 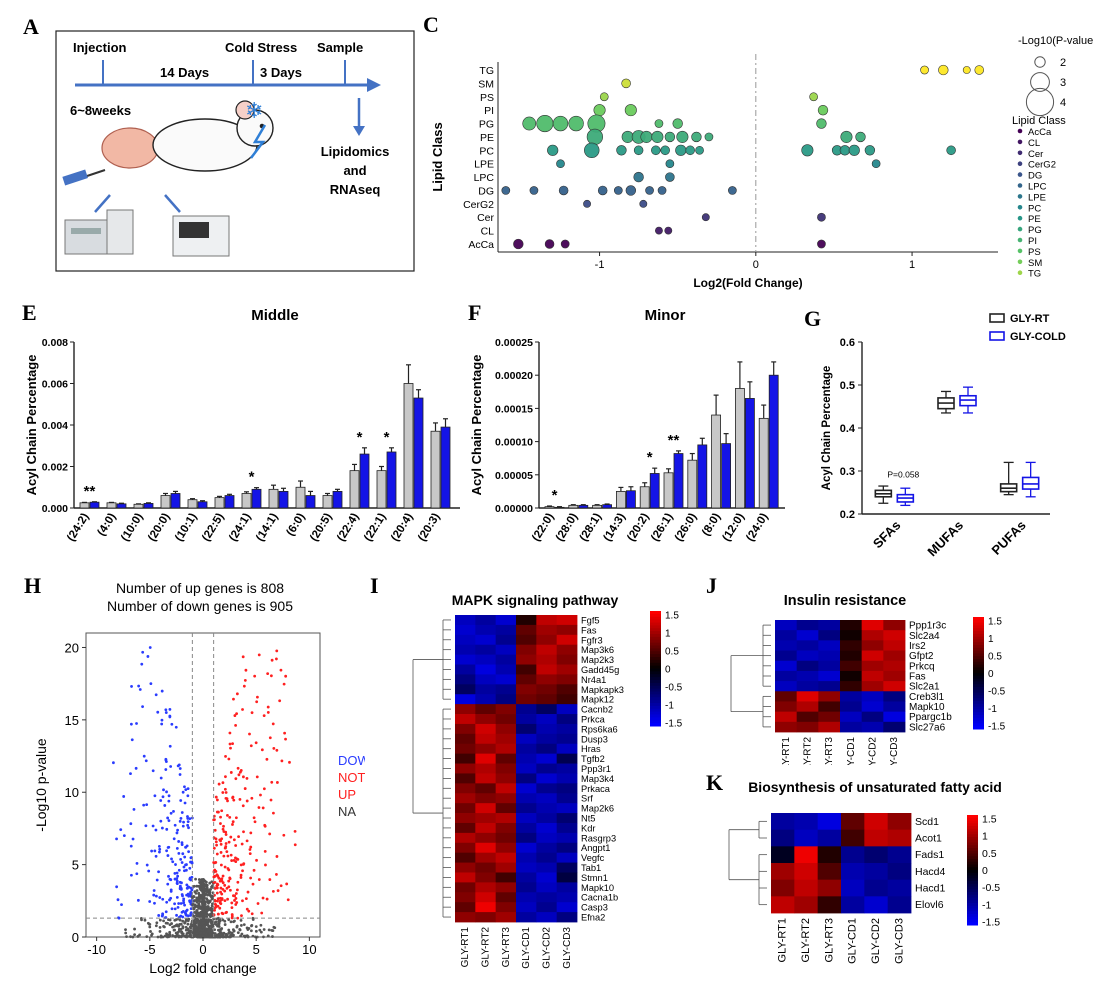 I want to click on y-tick-label: 0.000, so click(x=55, y=509).